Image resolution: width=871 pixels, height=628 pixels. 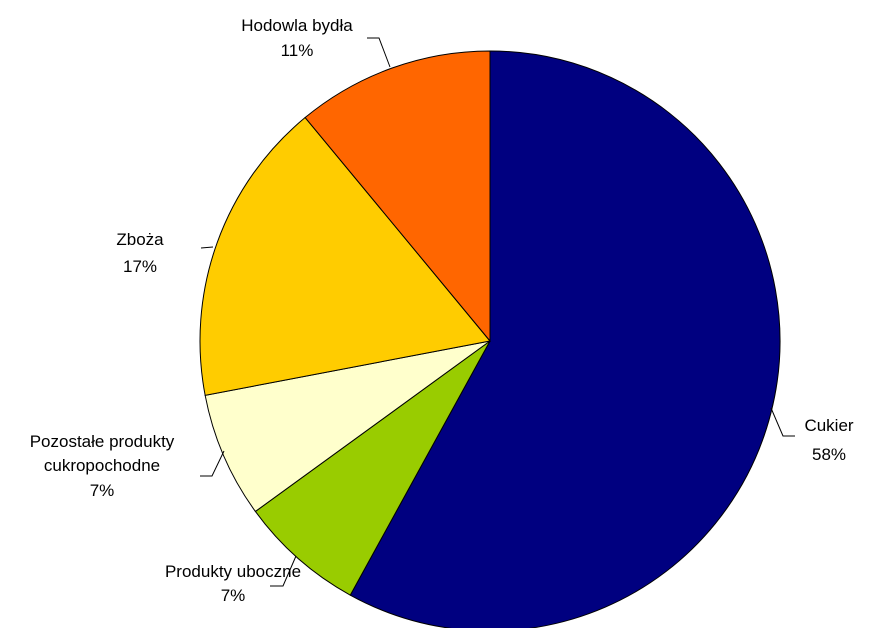 What do you see at coordinates (347, 426) in the screenshot?
I see `slice-pozostale-produkty-cukropochodne` at bounding box center [347, 426].